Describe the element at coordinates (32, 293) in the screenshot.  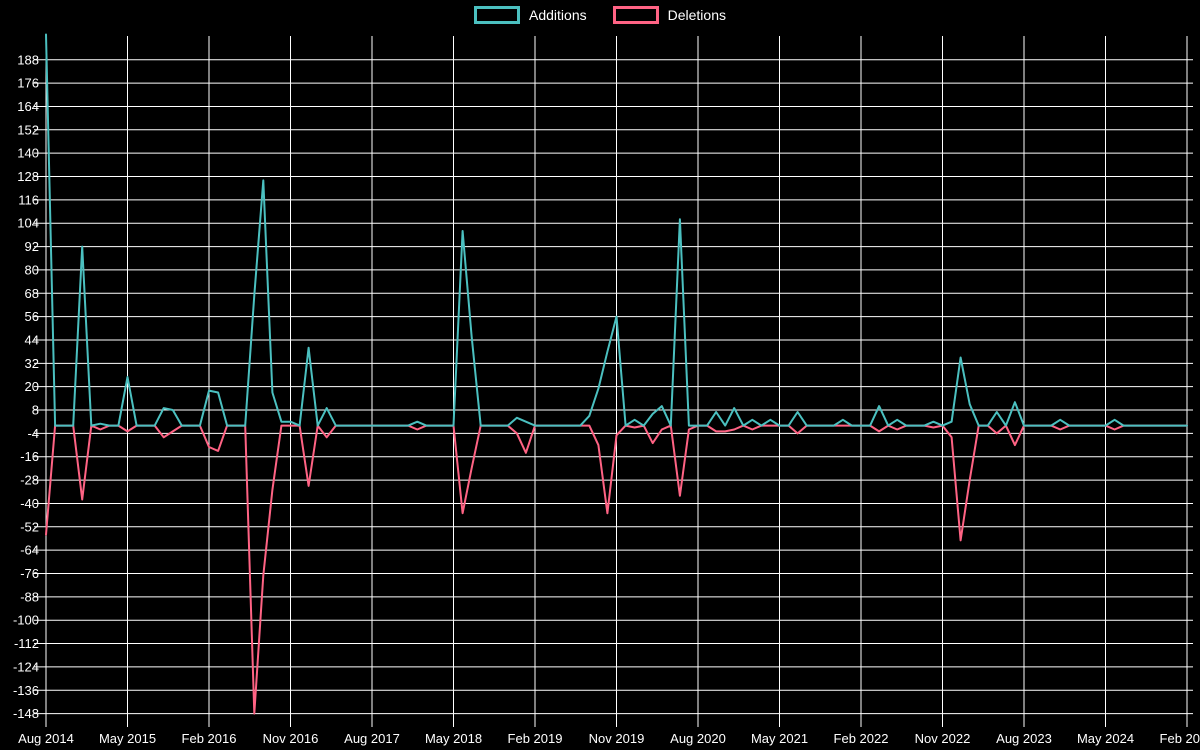
I see `y-axis-tick-label: 68` at that location.